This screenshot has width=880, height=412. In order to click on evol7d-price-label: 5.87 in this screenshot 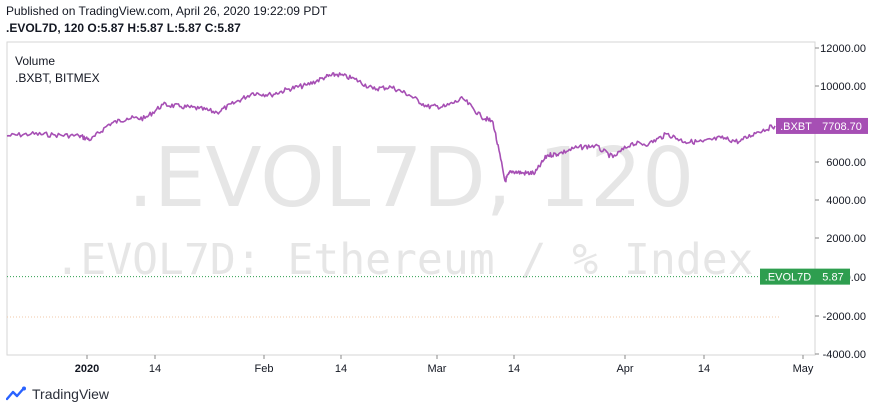, I will do `click(832, 278)`.